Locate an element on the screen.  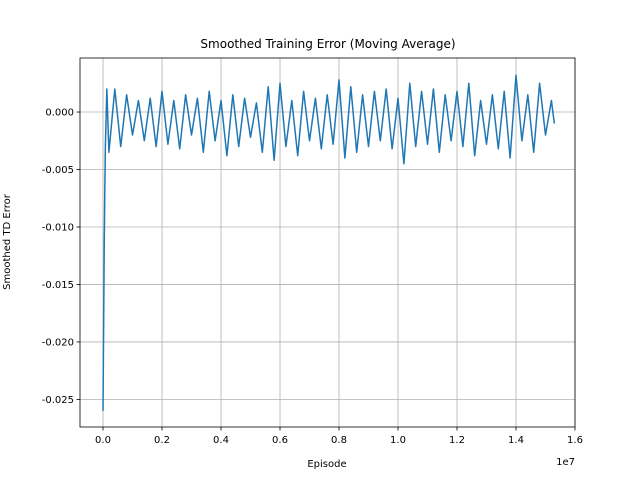
x-offset-label: 1e7 is located at coordinates (565, 462).